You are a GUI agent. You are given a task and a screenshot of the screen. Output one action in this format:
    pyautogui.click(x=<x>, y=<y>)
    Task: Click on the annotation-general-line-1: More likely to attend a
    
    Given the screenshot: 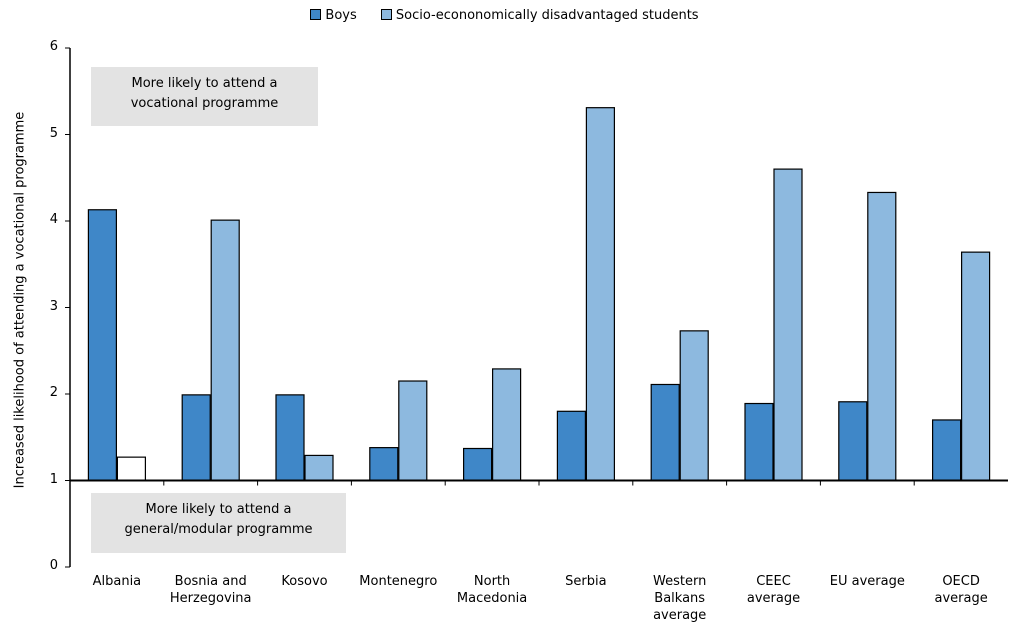 What is the action you would take?
    pyautogui.click(x=218, y=509)
    